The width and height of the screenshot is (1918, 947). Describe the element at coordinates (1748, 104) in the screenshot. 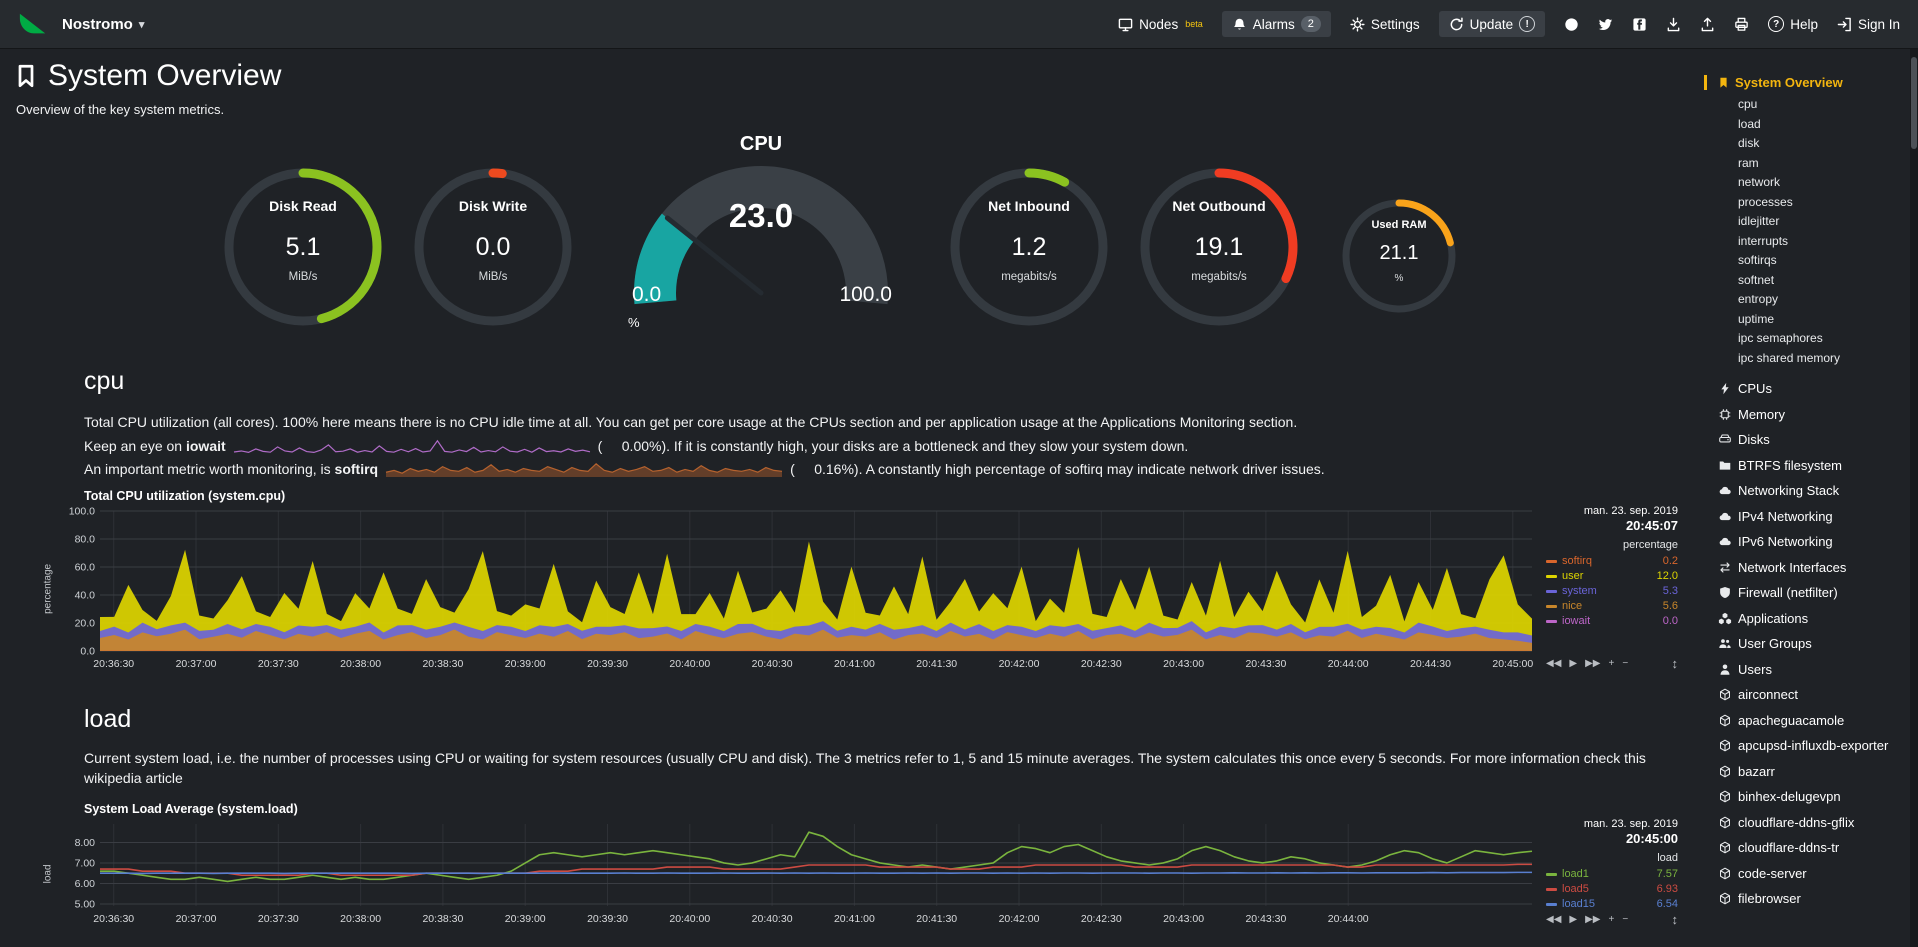

I see `sidebar-subitem-cpu: cpu` at that location.